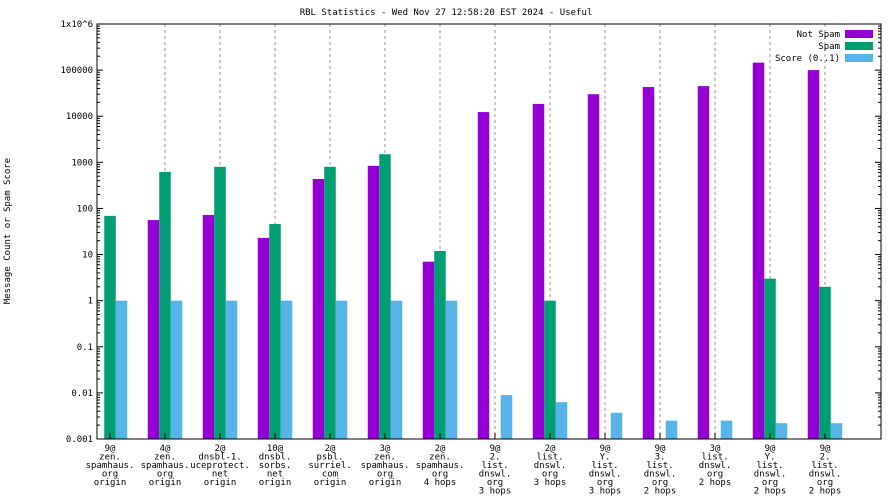 Image resolution: width=896 pixels, height=504 pixels. Describe the element at coordinates (82, 163) in the screenshot. I see `y-tick-label: 1000` at that location.